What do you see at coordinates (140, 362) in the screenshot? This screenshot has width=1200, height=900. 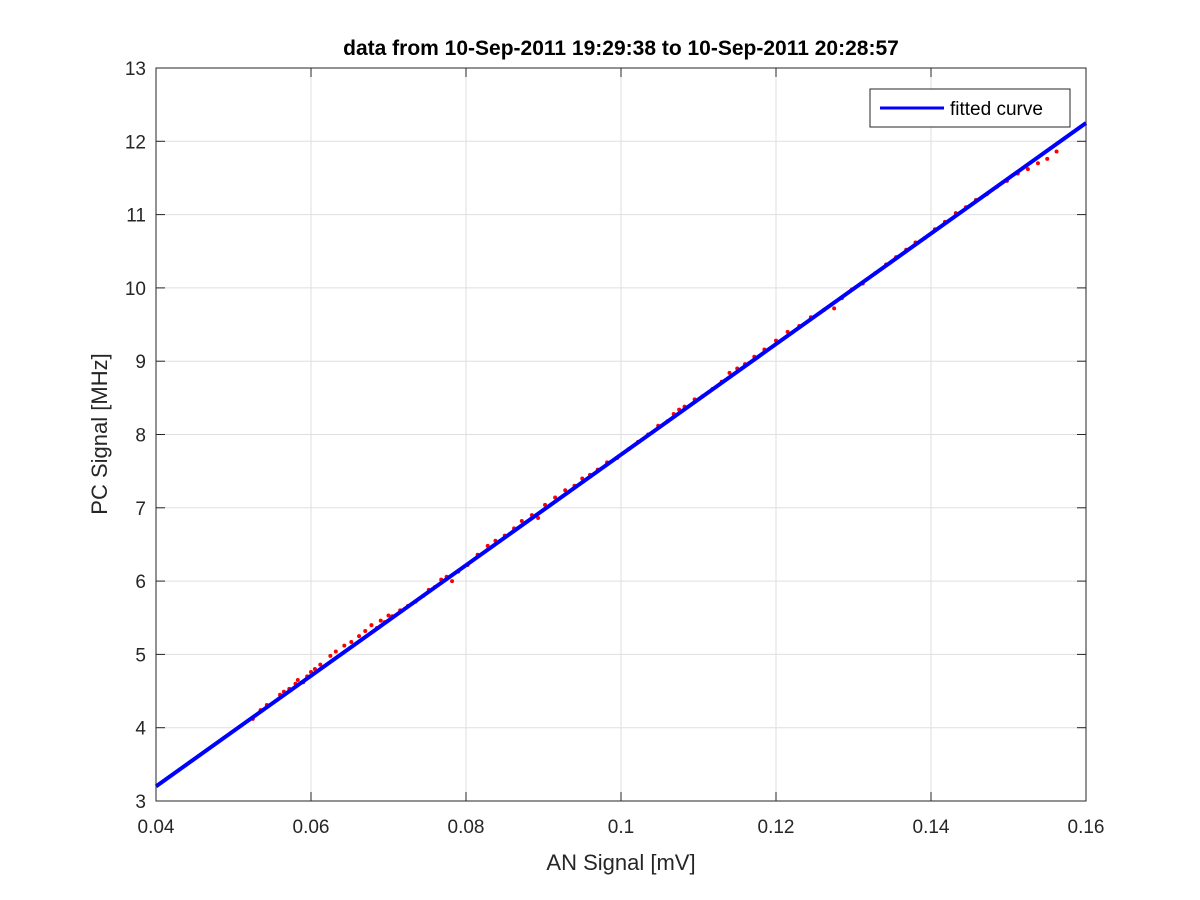 I see `y-tick-label: 9` at bounding box center [140, 362].